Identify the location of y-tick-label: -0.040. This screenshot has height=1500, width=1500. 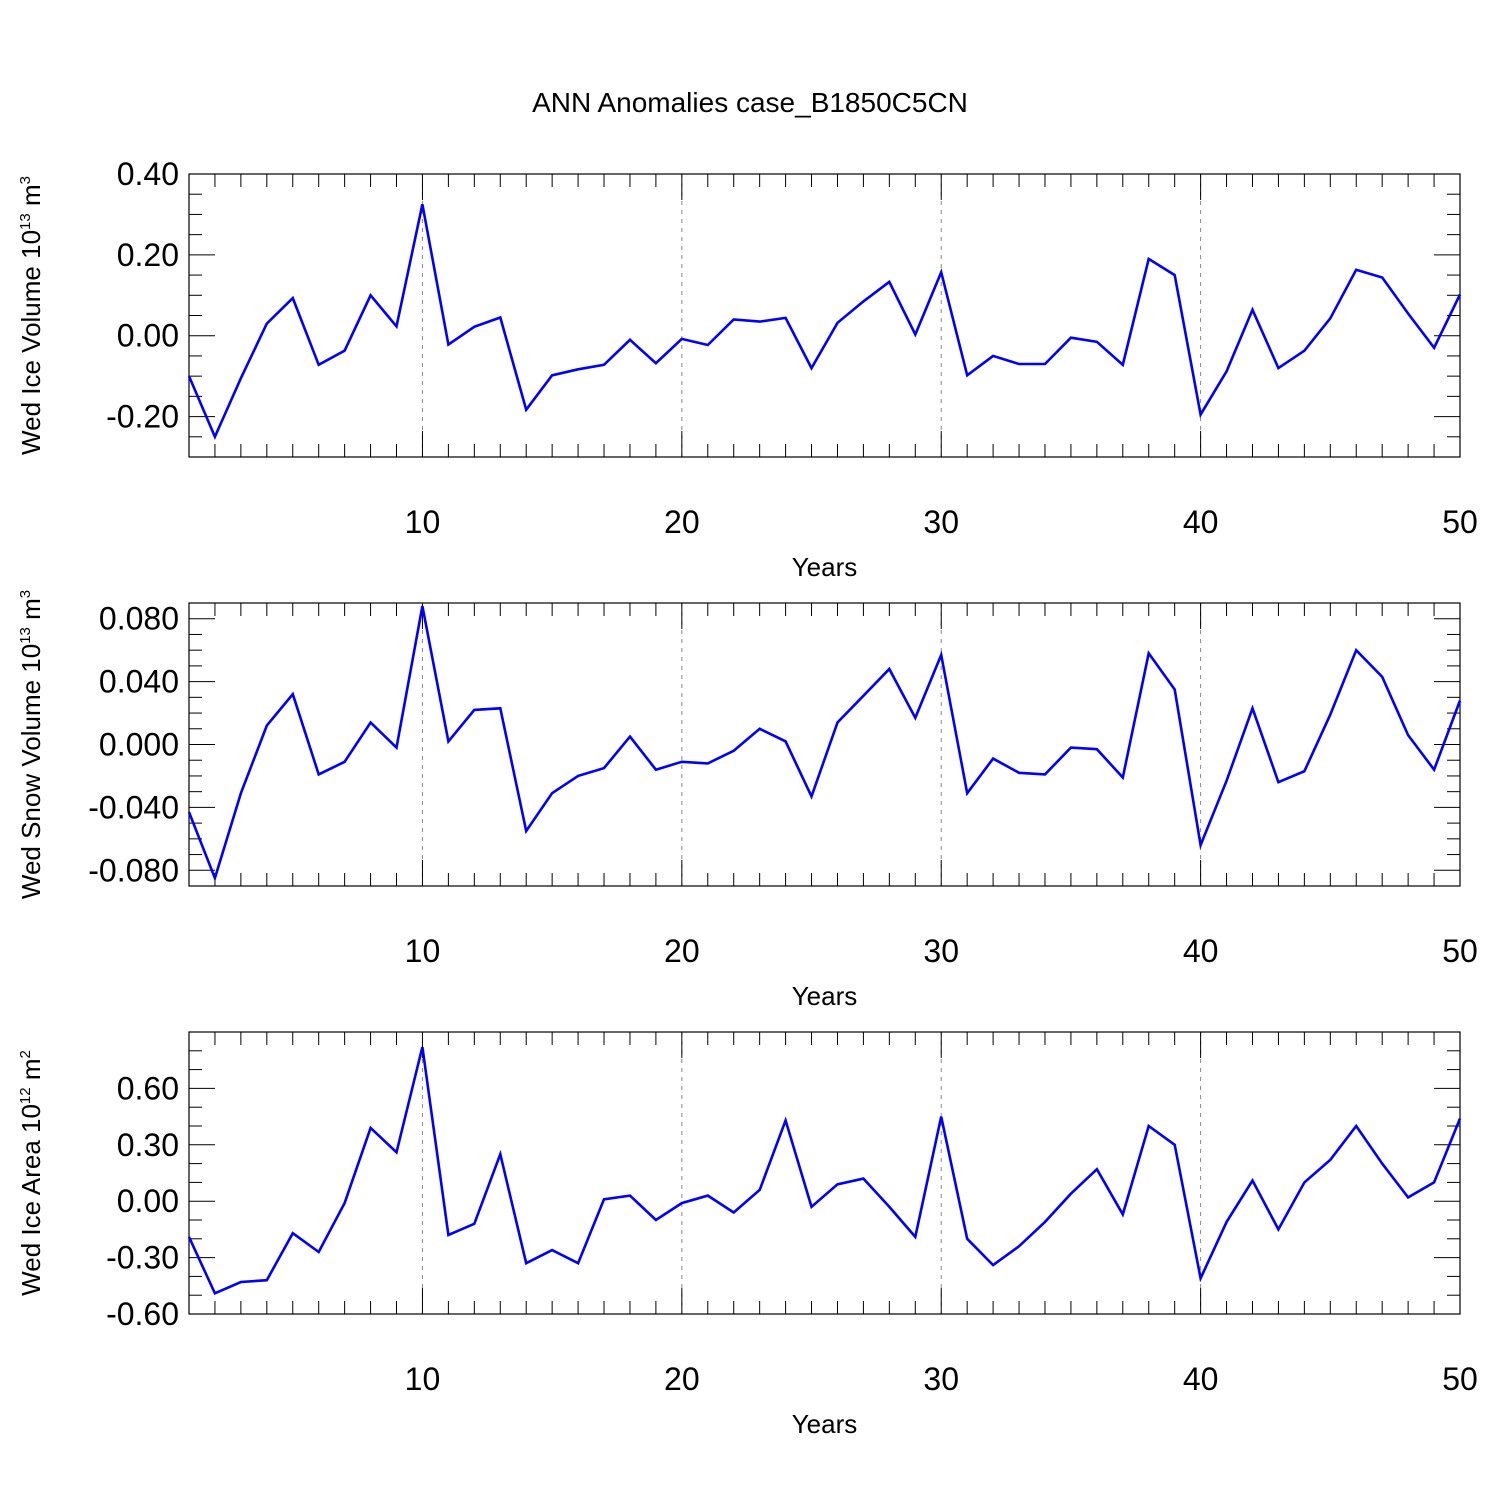
(133, 807).